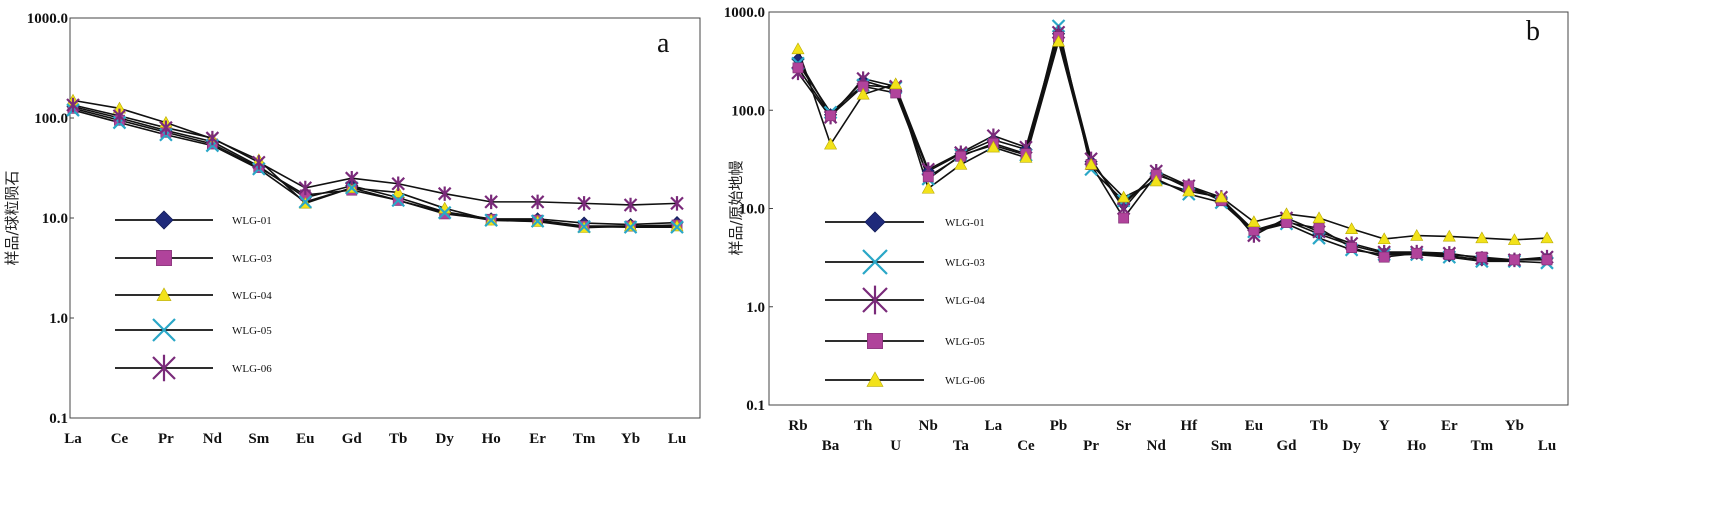 This screenshot has width=1715, height=505. Describe the element at coordinates (1059, 426) in the screenshot. I see `x-tick-label: Pb` at that location.